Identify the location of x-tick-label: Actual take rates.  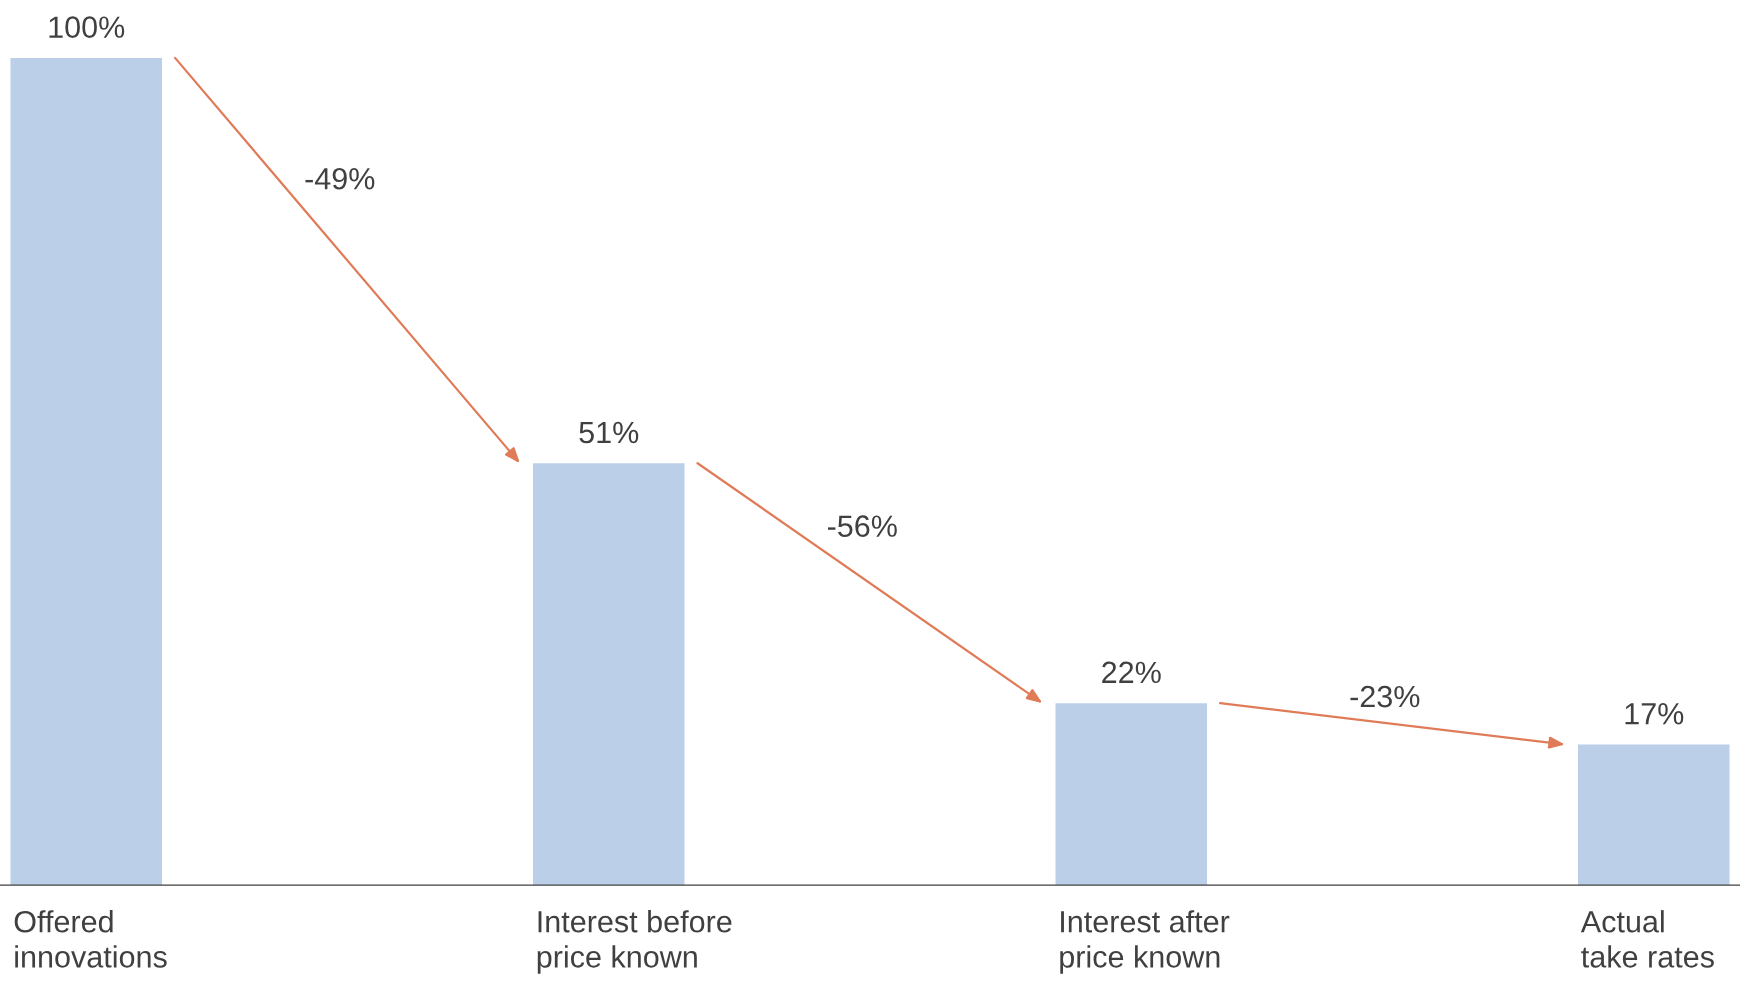
(1647, 939).